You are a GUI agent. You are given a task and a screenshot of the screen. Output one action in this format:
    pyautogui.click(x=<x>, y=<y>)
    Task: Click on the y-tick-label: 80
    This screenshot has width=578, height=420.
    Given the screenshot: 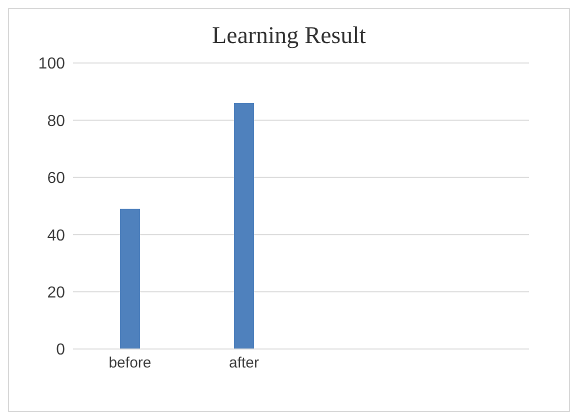 What is the action you would take?
    pyautogui.click(x=56, y=121)
    